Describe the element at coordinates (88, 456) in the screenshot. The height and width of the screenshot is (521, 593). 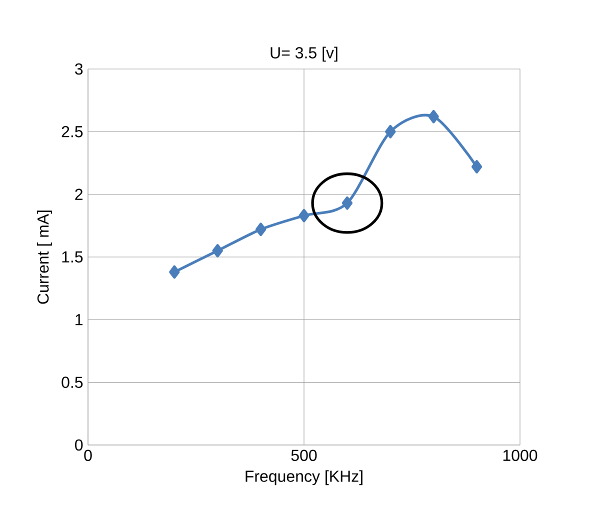
I see `x-tick-label: 0` at that location.